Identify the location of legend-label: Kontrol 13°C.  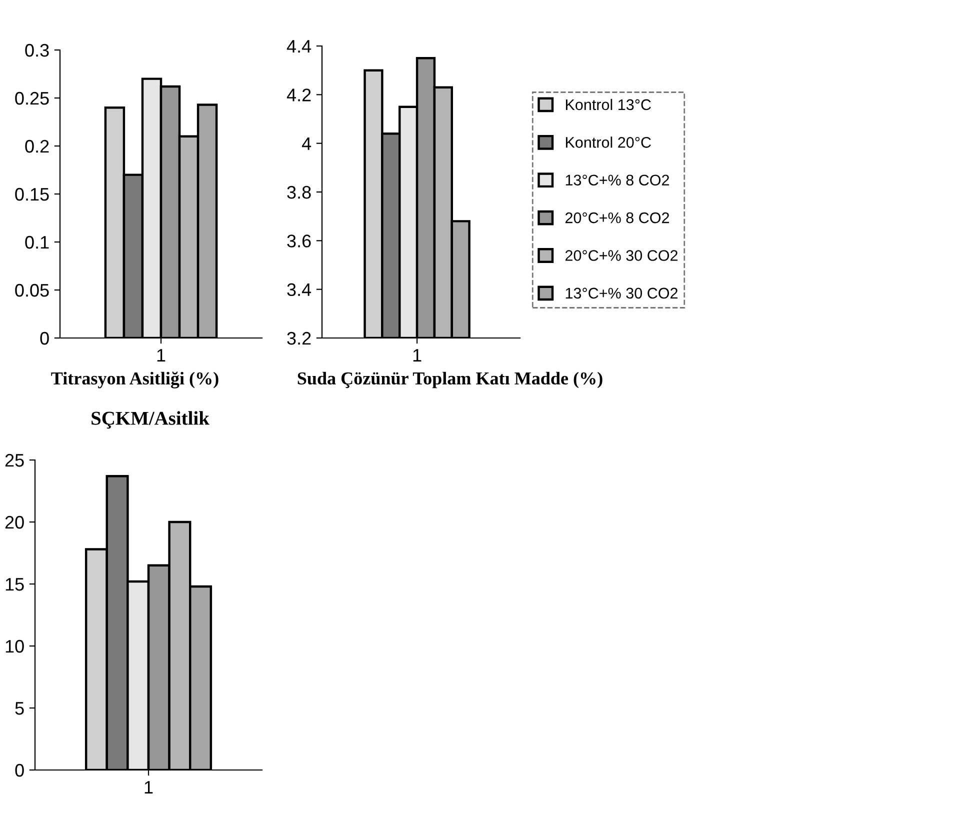
(608, 104).